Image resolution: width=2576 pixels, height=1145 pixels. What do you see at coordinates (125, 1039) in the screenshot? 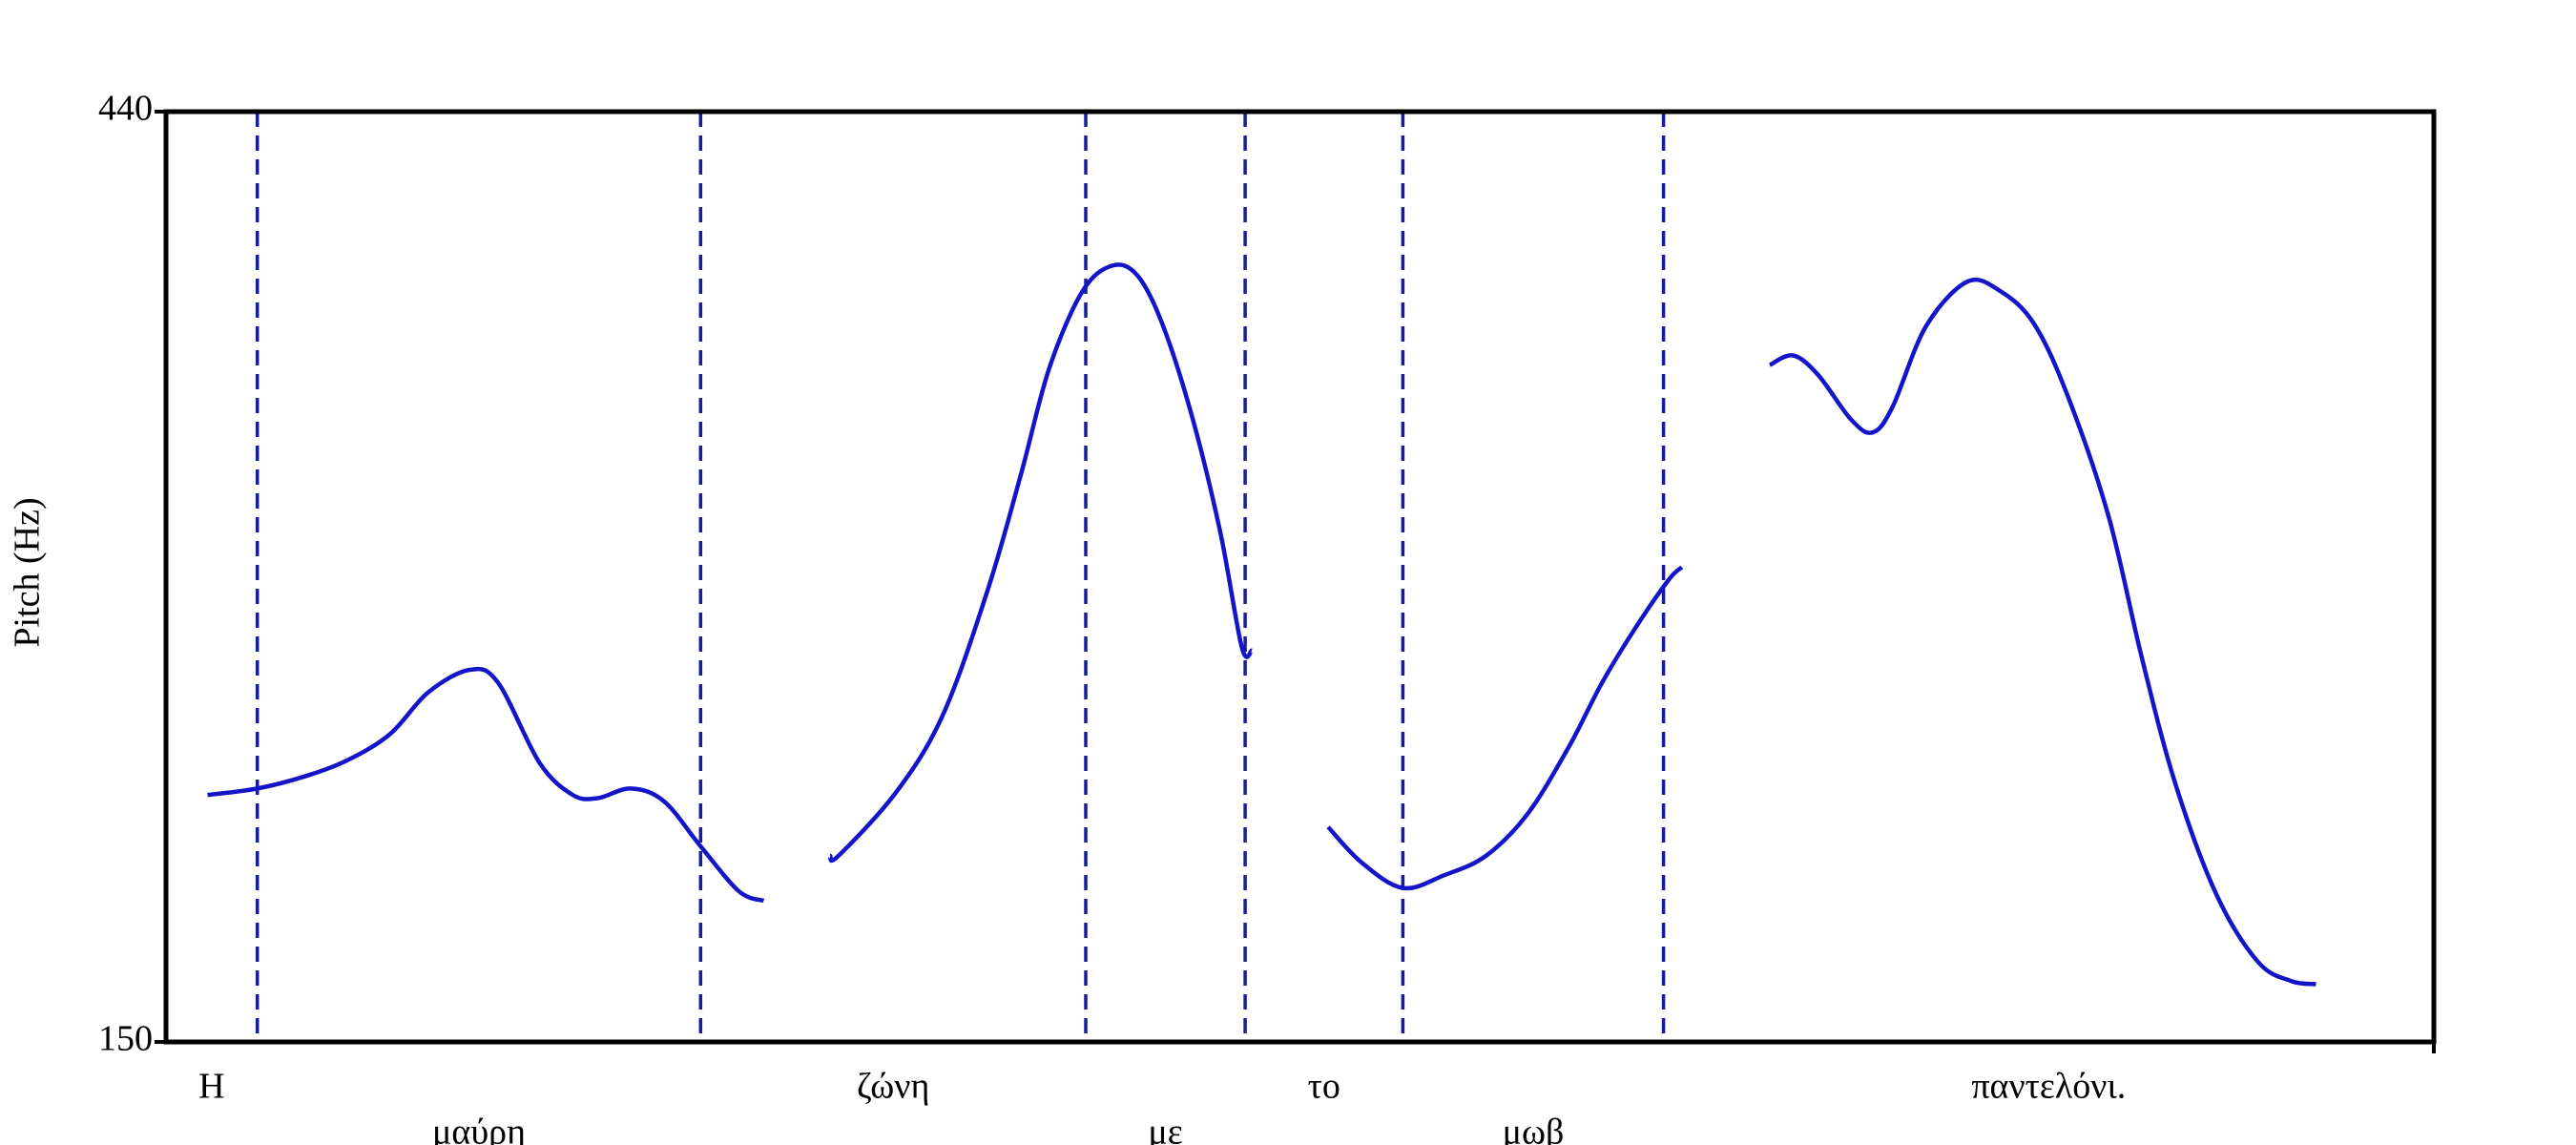
I see `y-tick-label: 150` at bounding box center [125, 1039].